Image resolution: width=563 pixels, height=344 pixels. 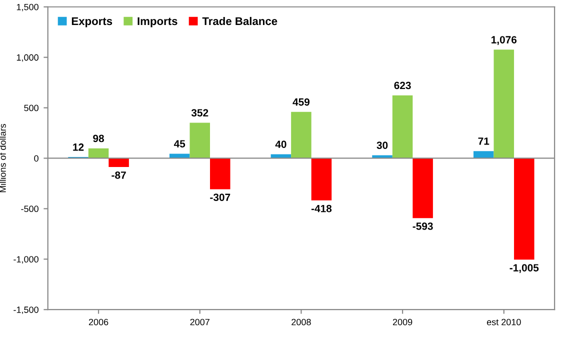 What do you see at coordinates (27, 8) in the screenshot?
I see `y-tick-label: 1,500` at bounding box center [27, 8].